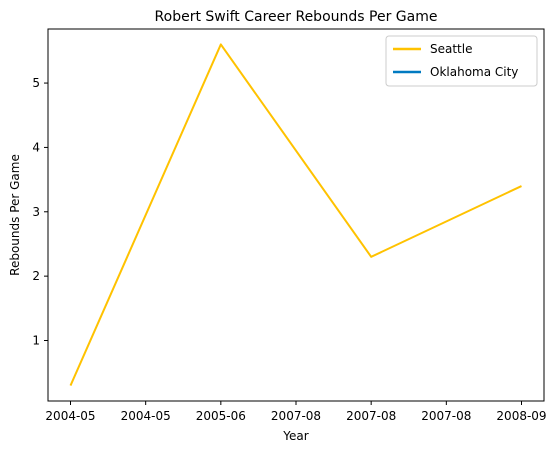 The width and height of the screenshot is (560, 453). I want to click on legend-box, so click(461, 61).